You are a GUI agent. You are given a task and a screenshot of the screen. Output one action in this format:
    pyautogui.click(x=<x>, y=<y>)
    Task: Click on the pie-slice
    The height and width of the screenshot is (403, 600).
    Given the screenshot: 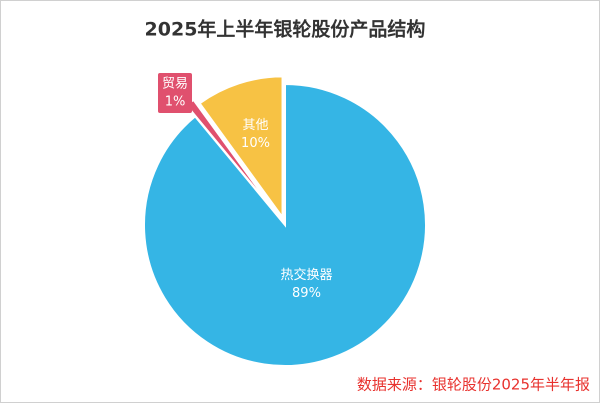 What is the action you would take?
    pyautogui.click(x=241, y=148)
    